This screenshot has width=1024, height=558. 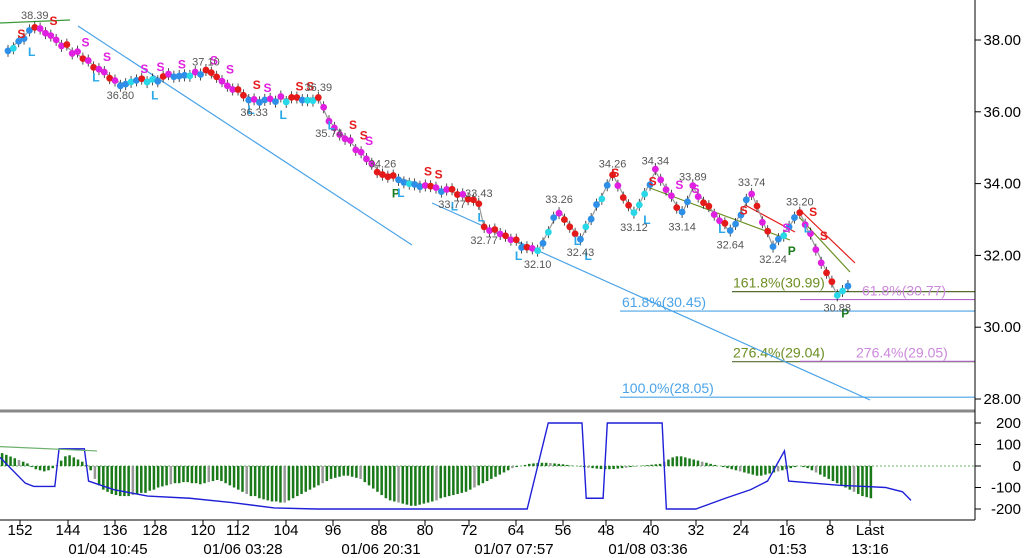 What do you see at coordinates (613, 164) in the screenshot?
I see `swing-label: 34.26` at bounding box center [613, 164].